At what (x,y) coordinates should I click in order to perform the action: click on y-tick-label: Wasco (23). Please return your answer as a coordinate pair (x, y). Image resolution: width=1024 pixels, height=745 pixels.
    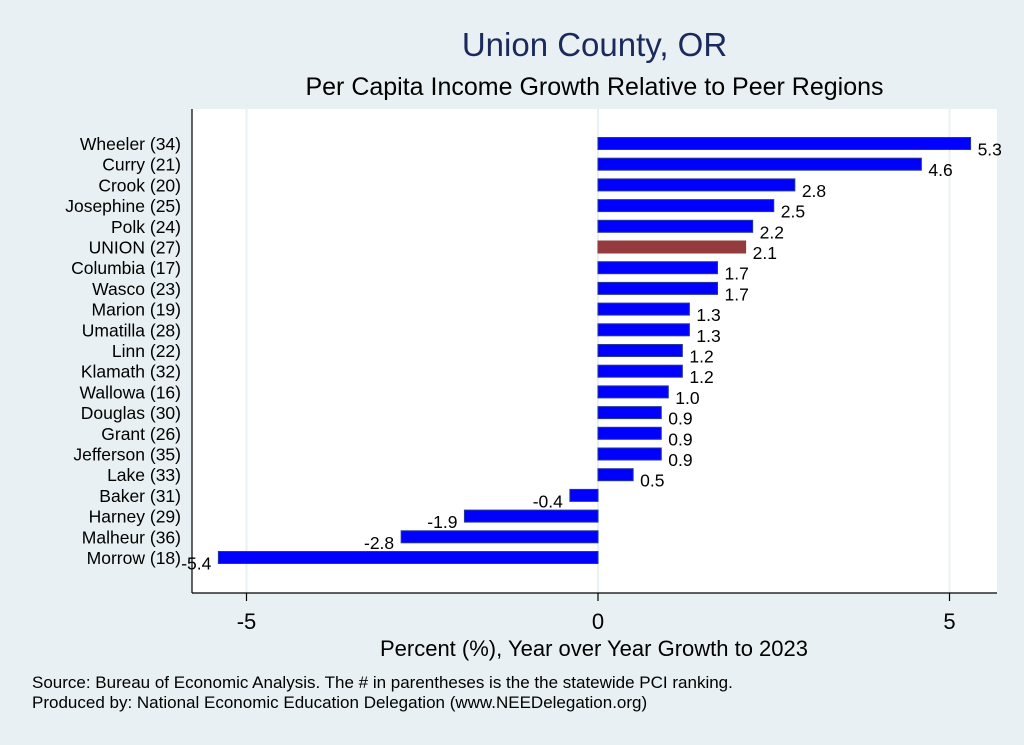
    Looking at the image, I should click on (136, 289).